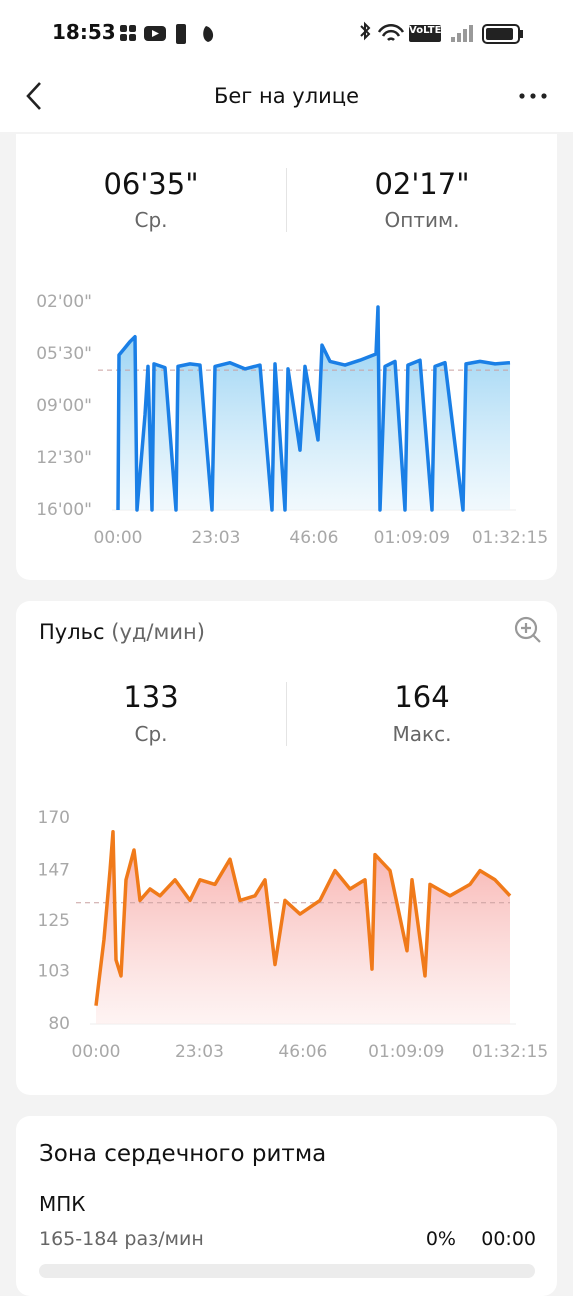  Describe the element at coordinates (158, 632) in the screenshot. I see `unit: (уд/мин)` at that location.